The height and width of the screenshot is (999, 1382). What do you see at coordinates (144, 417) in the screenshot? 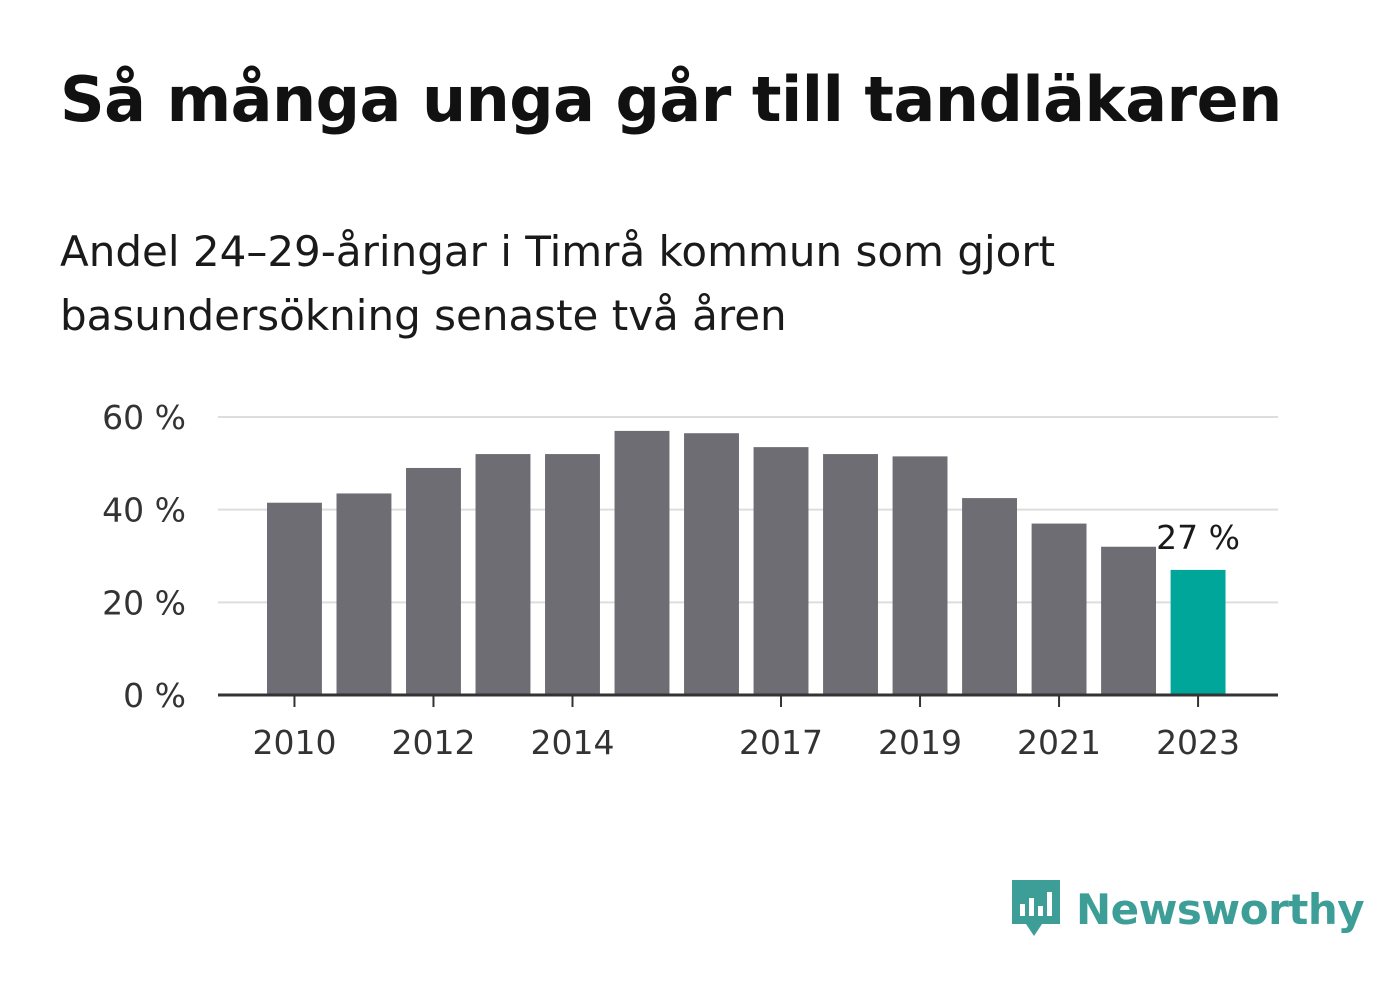
I see `y-tick-label: 60 %` at bounding box center [144, 417].